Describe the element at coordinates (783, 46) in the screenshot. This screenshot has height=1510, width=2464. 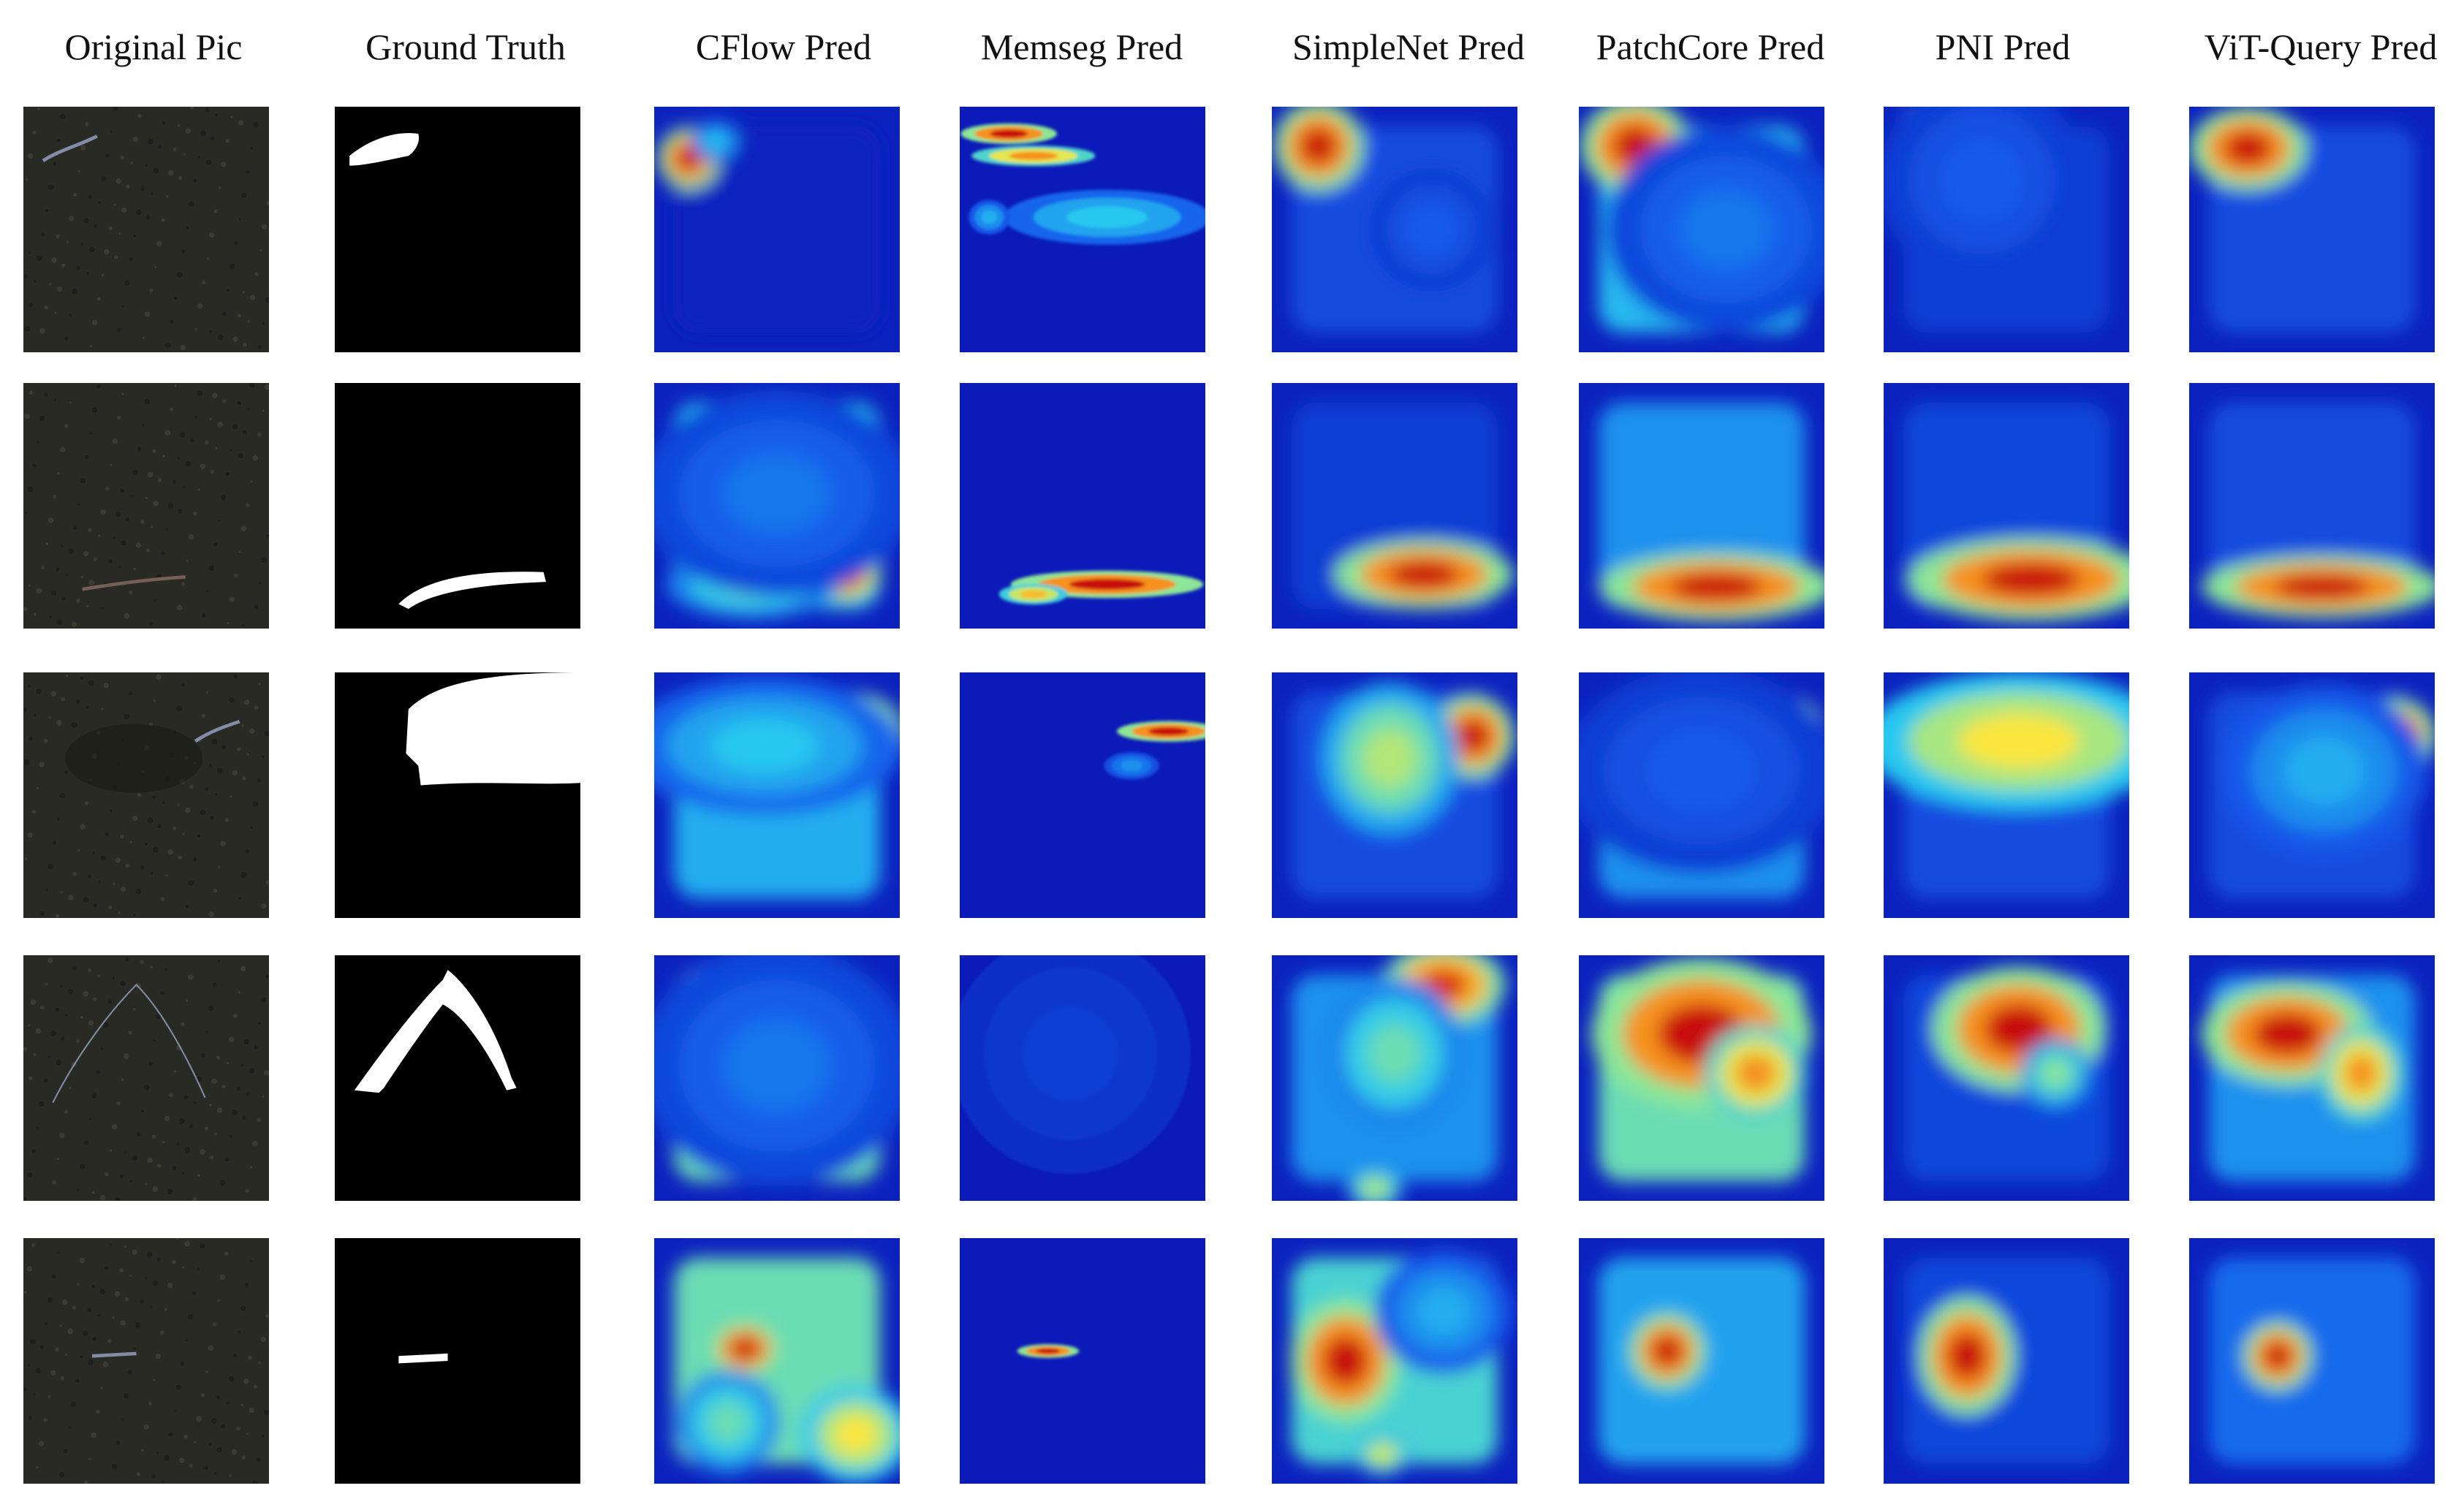
I see `column-header: CFlow Pred` at that location.